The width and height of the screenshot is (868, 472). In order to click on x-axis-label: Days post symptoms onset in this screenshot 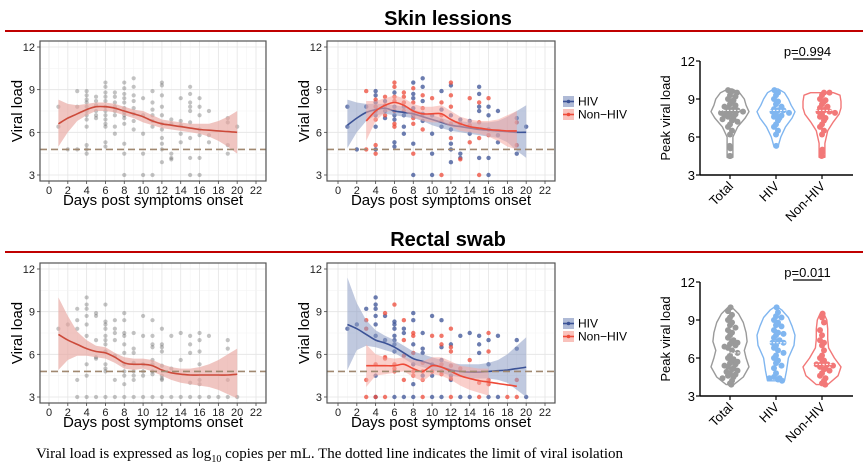, I will do `click(153, 422)`.